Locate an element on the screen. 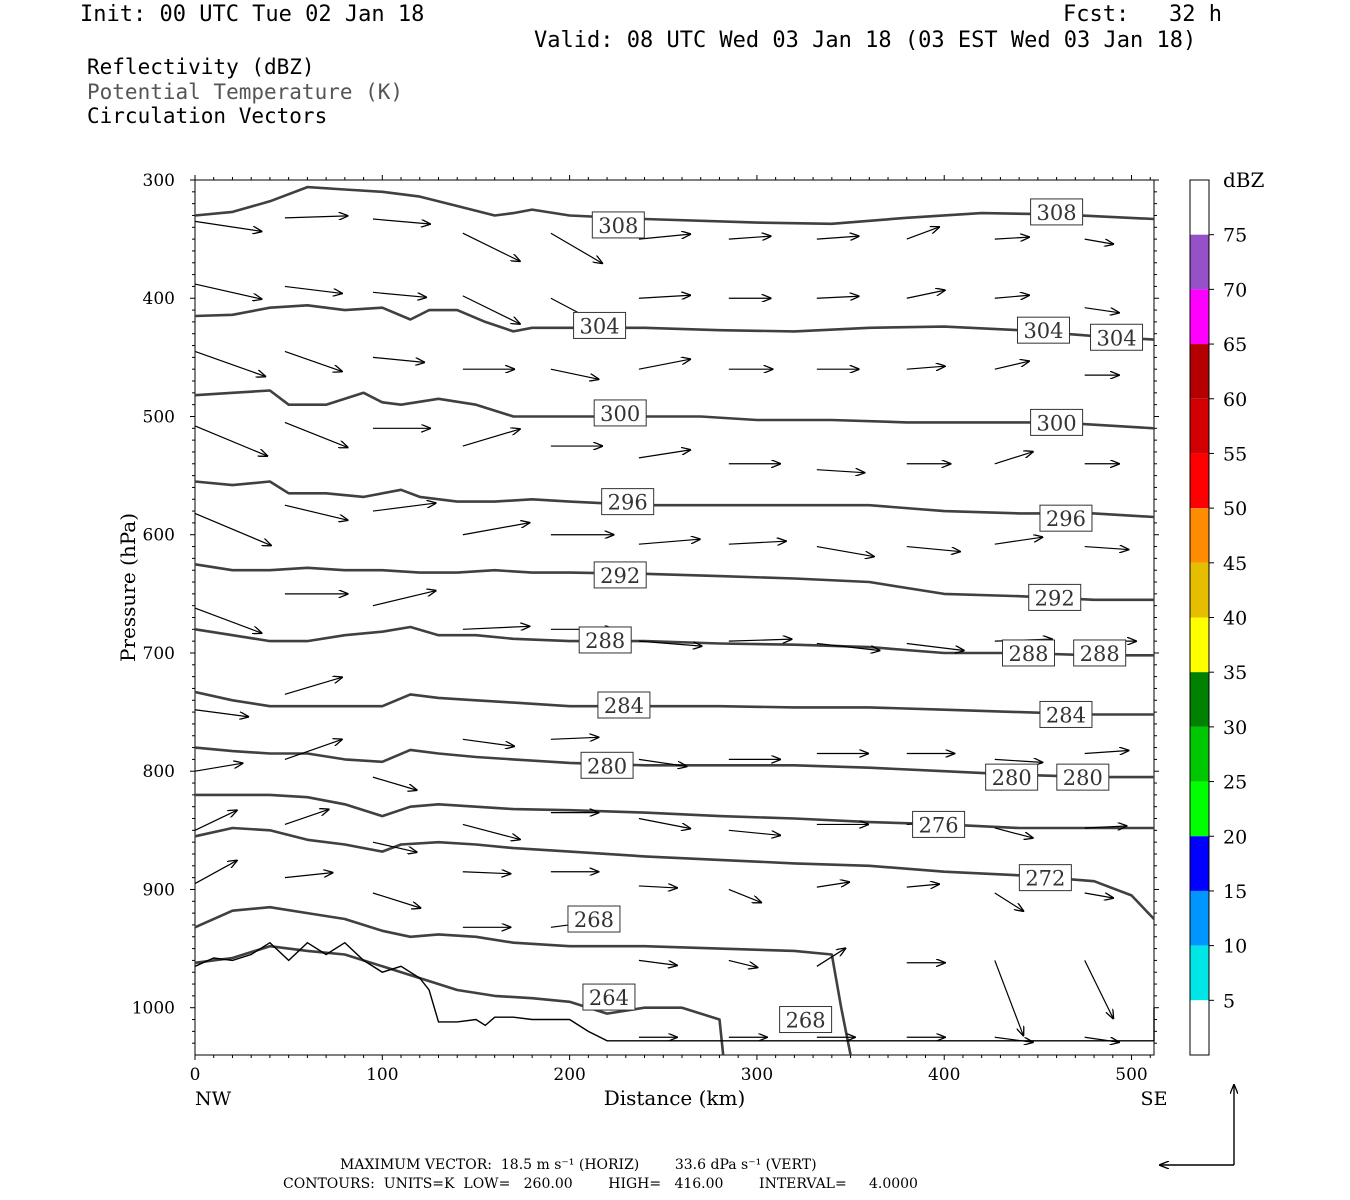 The width and height of the screenshot is (1350, 1200). contour-label: 272 is located at coordinates (1045, 879).